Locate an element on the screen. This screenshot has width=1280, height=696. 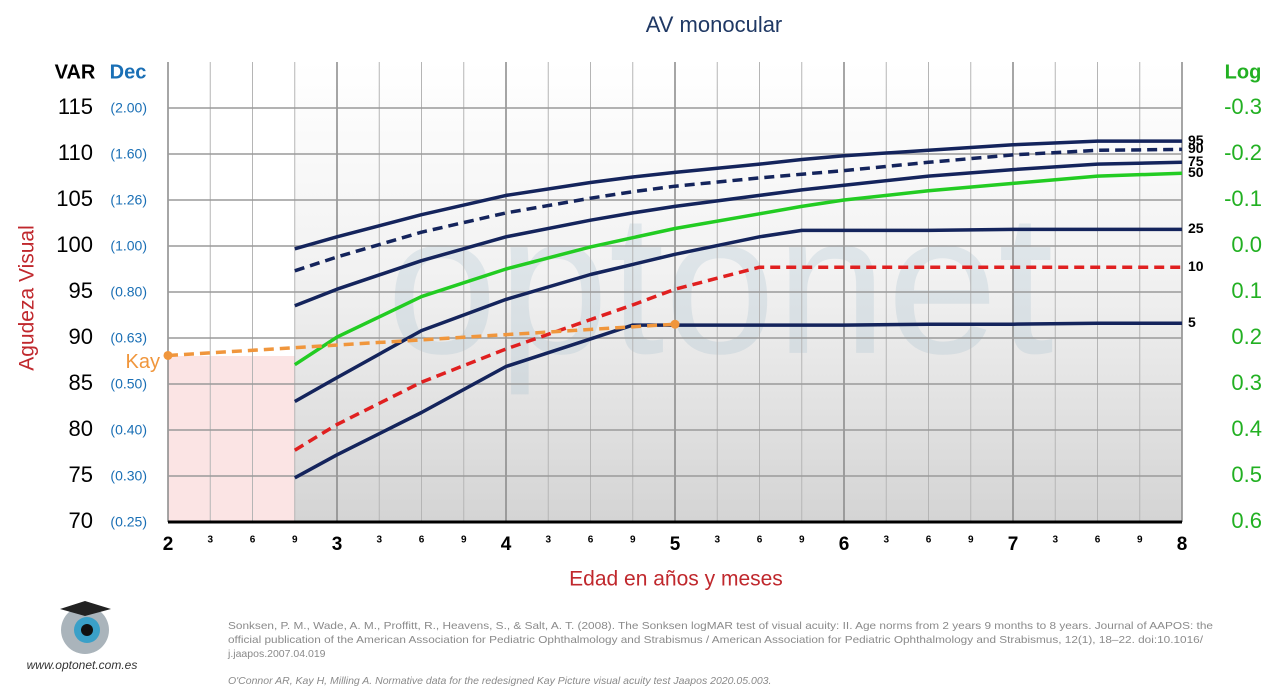
dec-tick-label: (0.40) is located at coordinates (128, 430).